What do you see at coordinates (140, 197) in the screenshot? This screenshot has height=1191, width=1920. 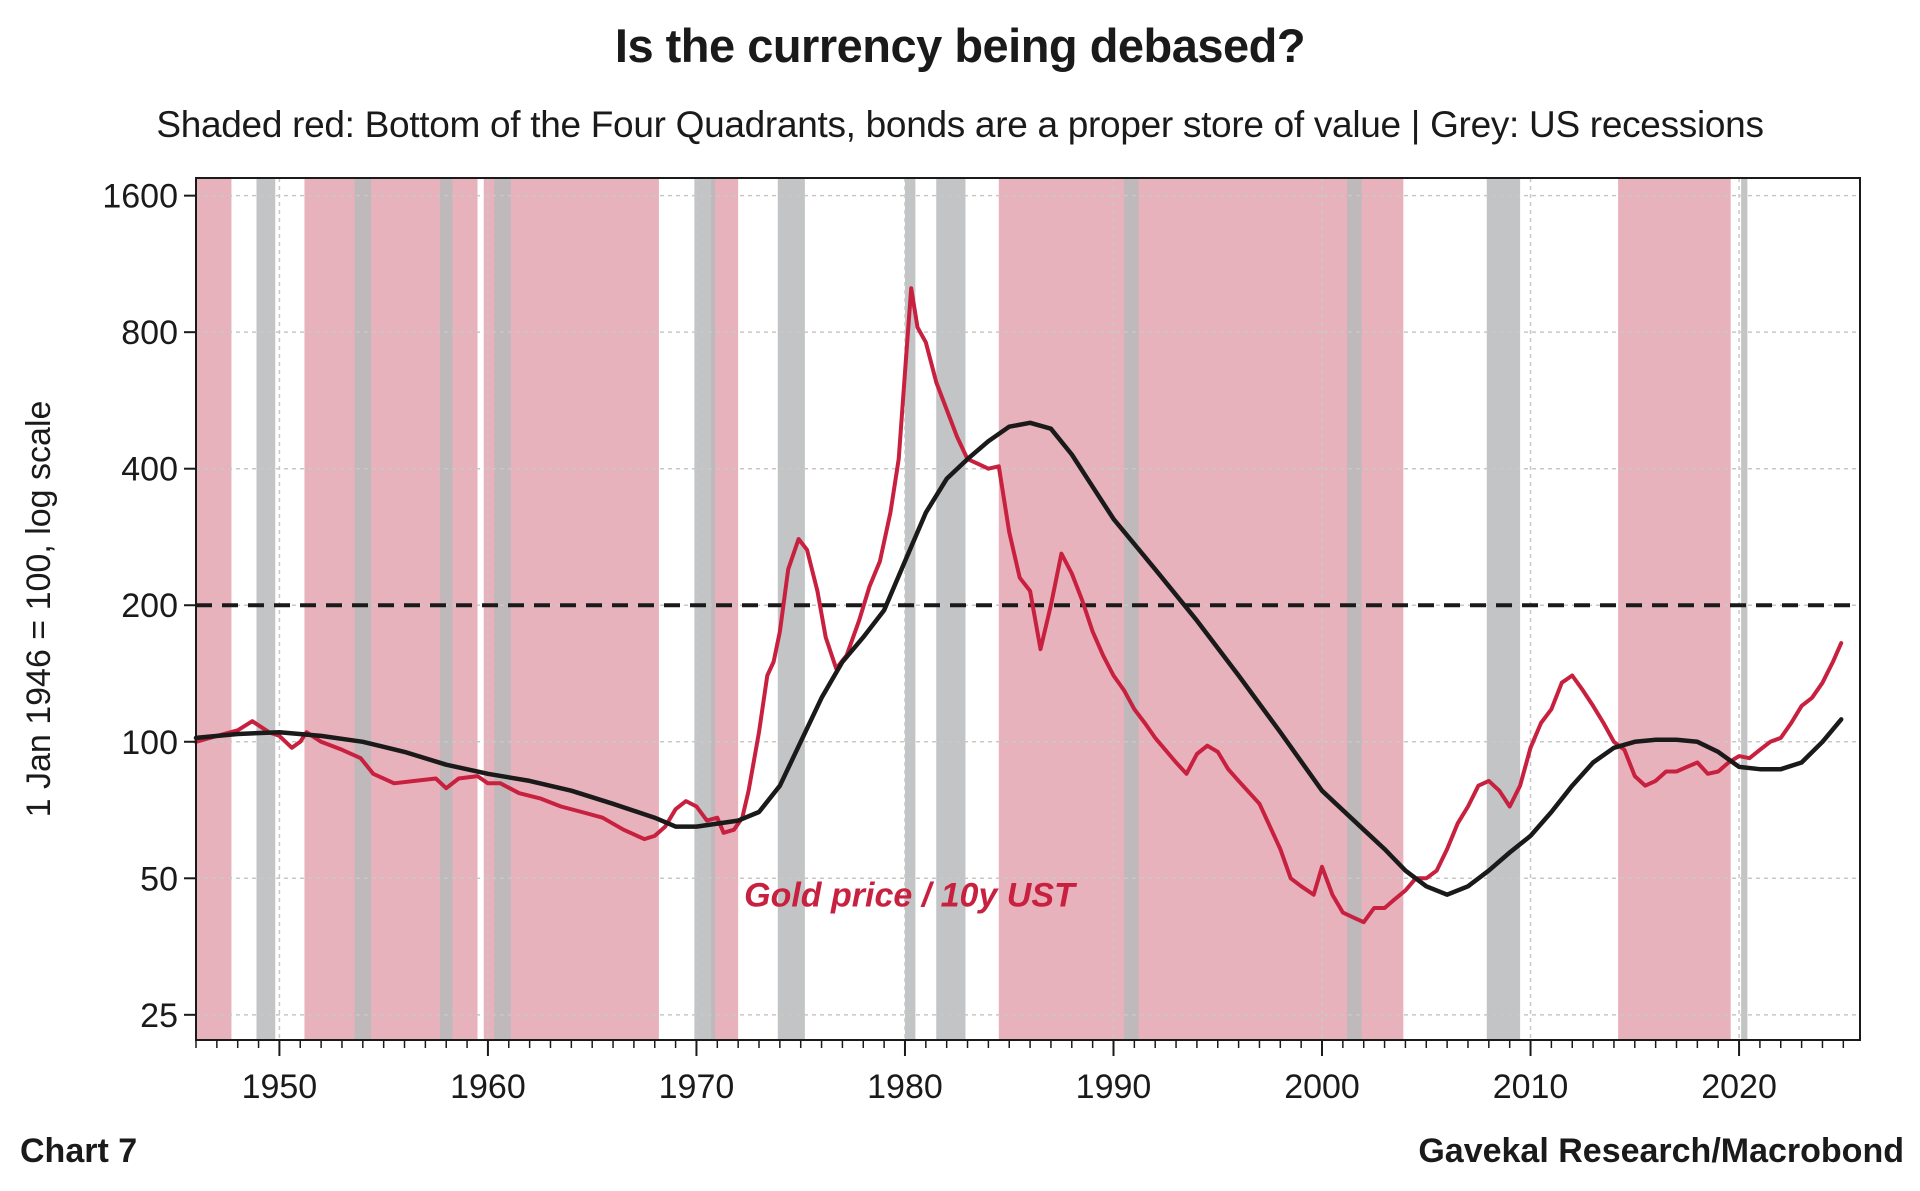 I see `y-tick-label-6: 1600` at bounding box center [140, 197].